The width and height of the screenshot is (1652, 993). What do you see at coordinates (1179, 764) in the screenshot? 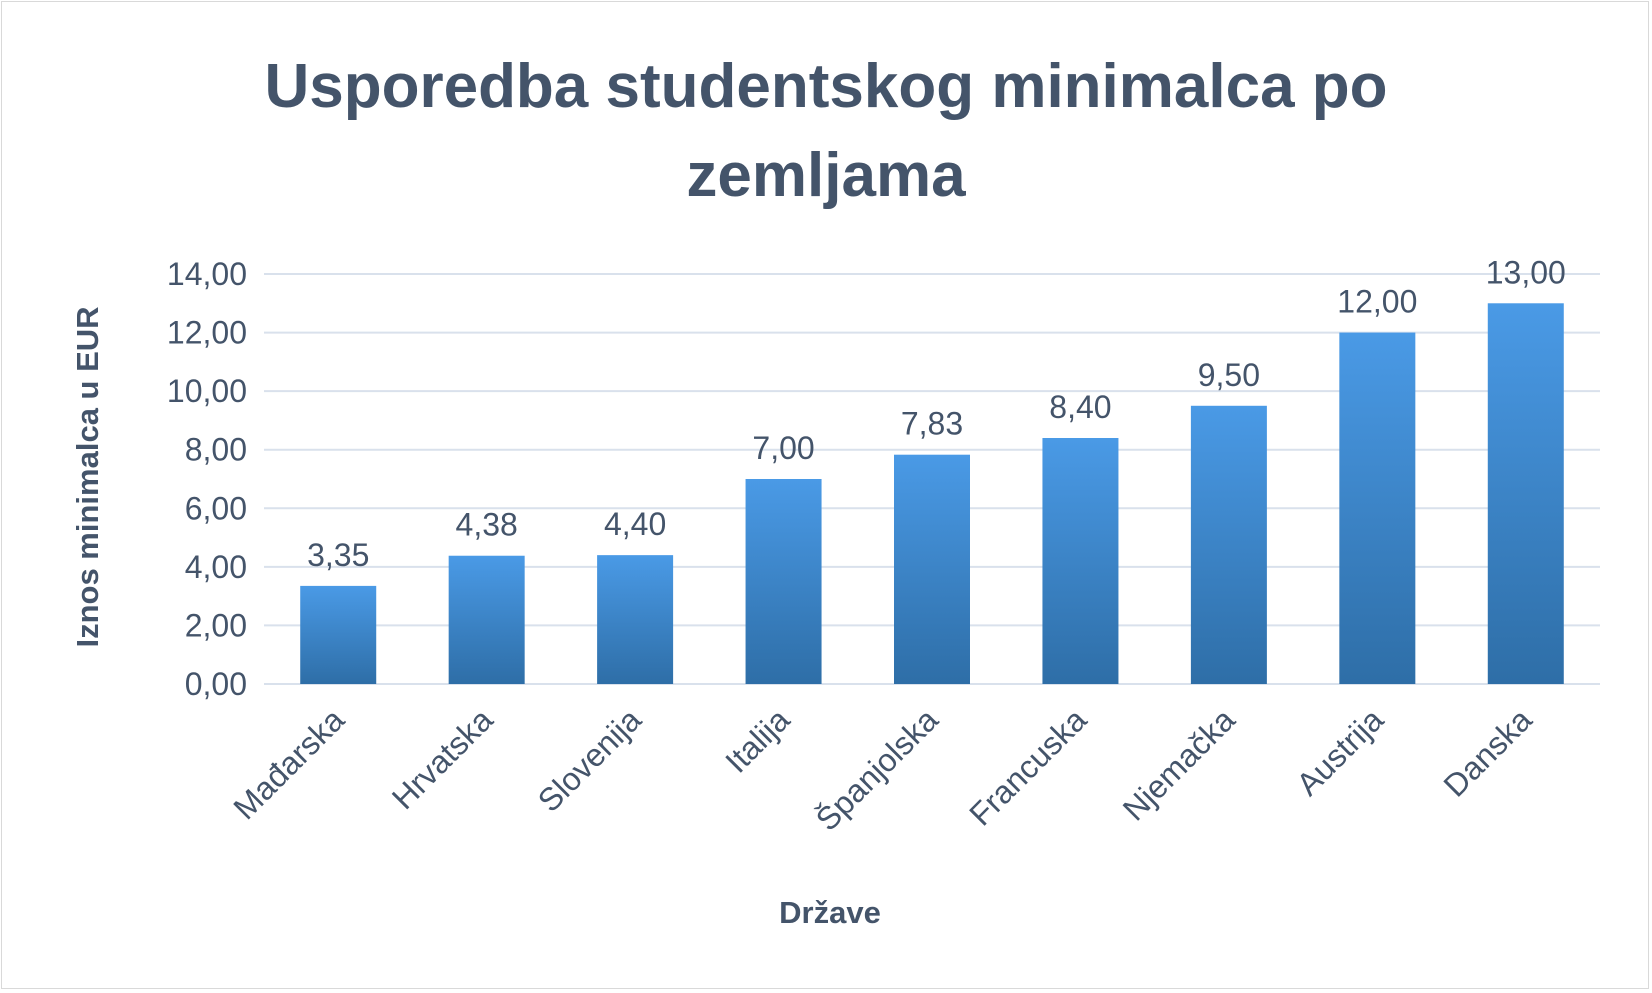
I see `category-label: Njemačka` at bounding box center [1179, 764].